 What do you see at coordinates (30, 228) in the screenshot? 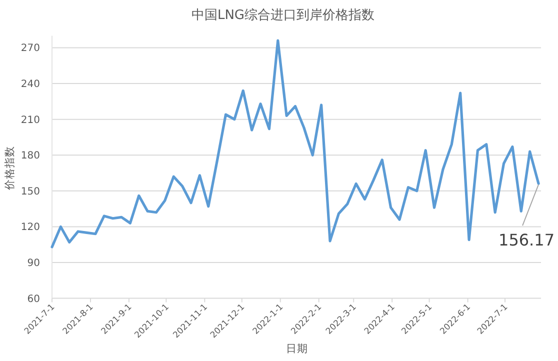
I see `y-tick-label: 120` at bounding box center [30, 228].